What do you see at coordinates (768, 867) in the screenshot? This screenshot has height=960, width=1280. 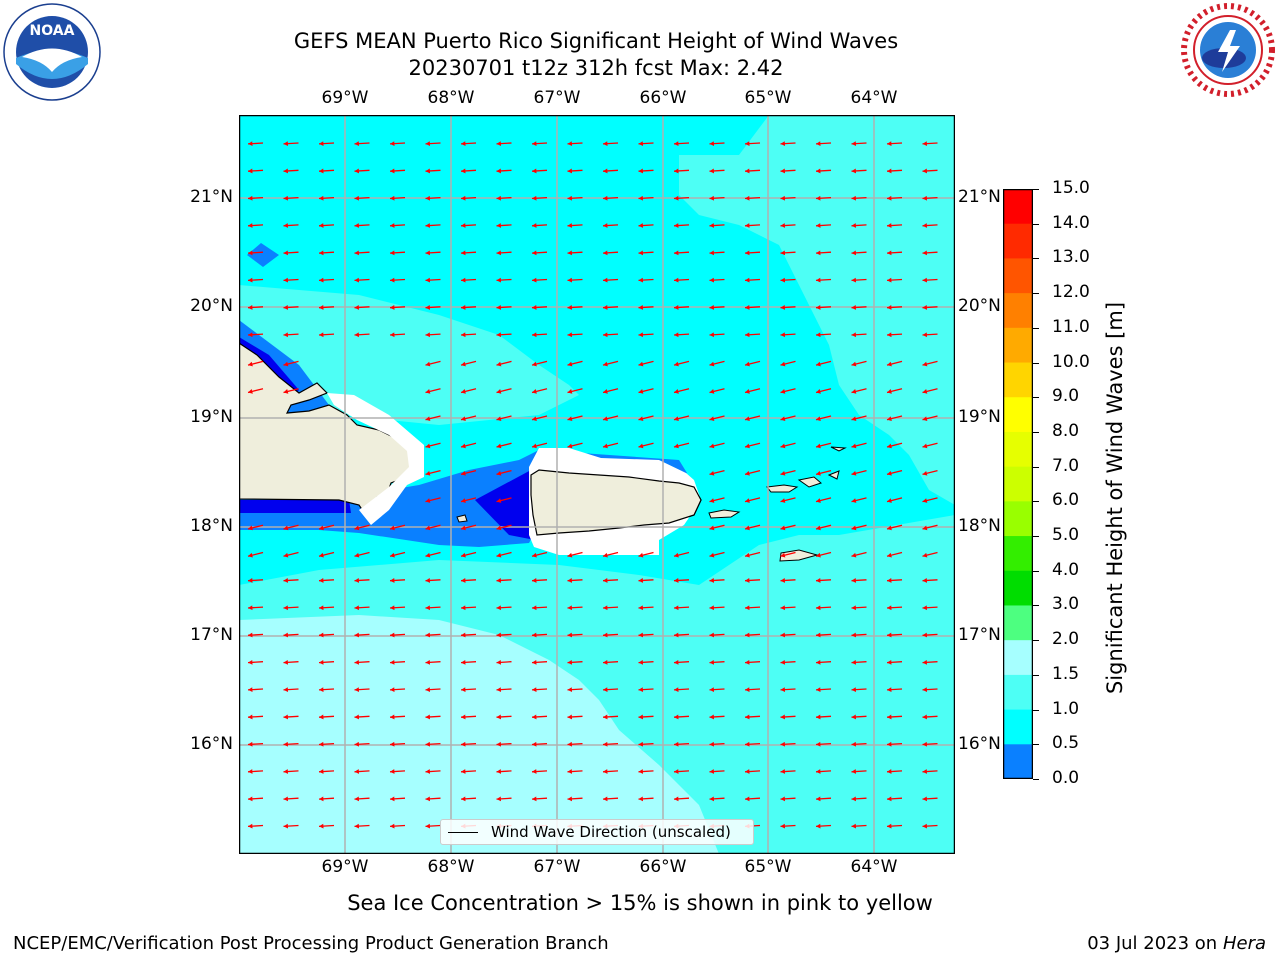 I see `lon-tick-label: 65°W` at bounding box center [768, 867].